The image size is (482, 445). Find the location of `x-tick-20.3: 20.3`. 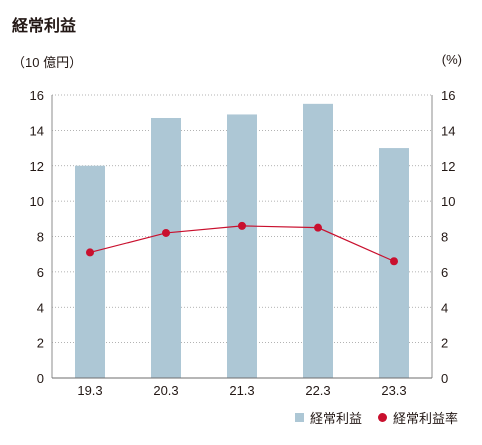

x-tick-20.3: 20.3 is located at coordinates (165, 390).